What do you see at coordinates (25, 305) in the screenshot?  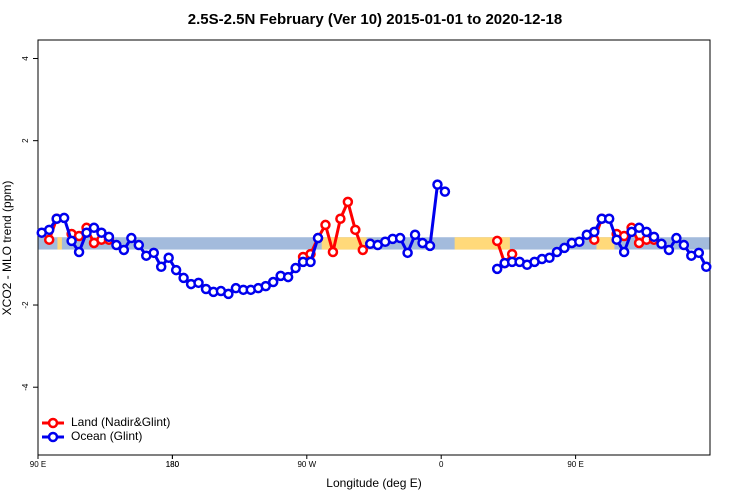 I see `y-tick-label: -2` at bounding box center [25, 305].